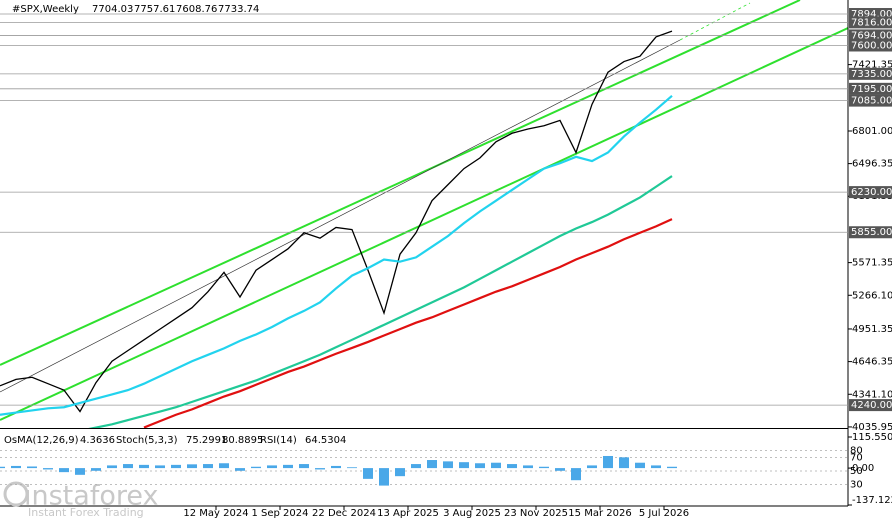 This screenshot has width=892, height=525. I want to click on indicator-level-label: 30, so click(856, 485).